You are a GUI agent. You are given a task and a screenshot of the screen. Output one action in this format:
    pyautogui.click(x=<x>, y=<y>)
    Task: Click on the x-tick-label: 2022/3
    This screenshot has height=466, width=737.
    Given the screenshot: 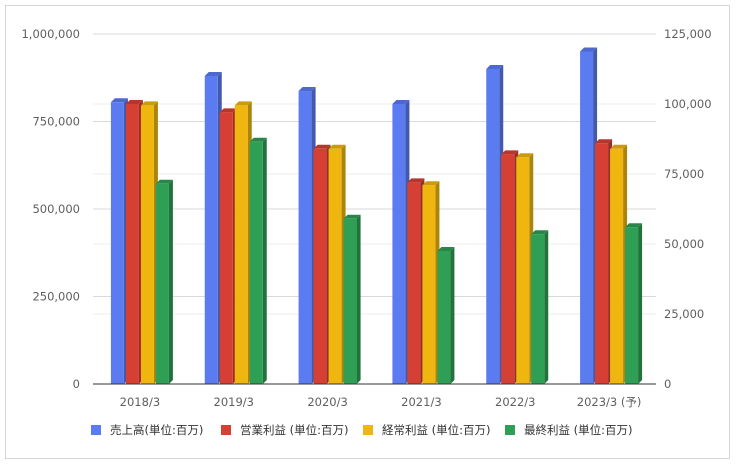 What is the action you would take?
    pyautogui.click(x=515, y=402)
    